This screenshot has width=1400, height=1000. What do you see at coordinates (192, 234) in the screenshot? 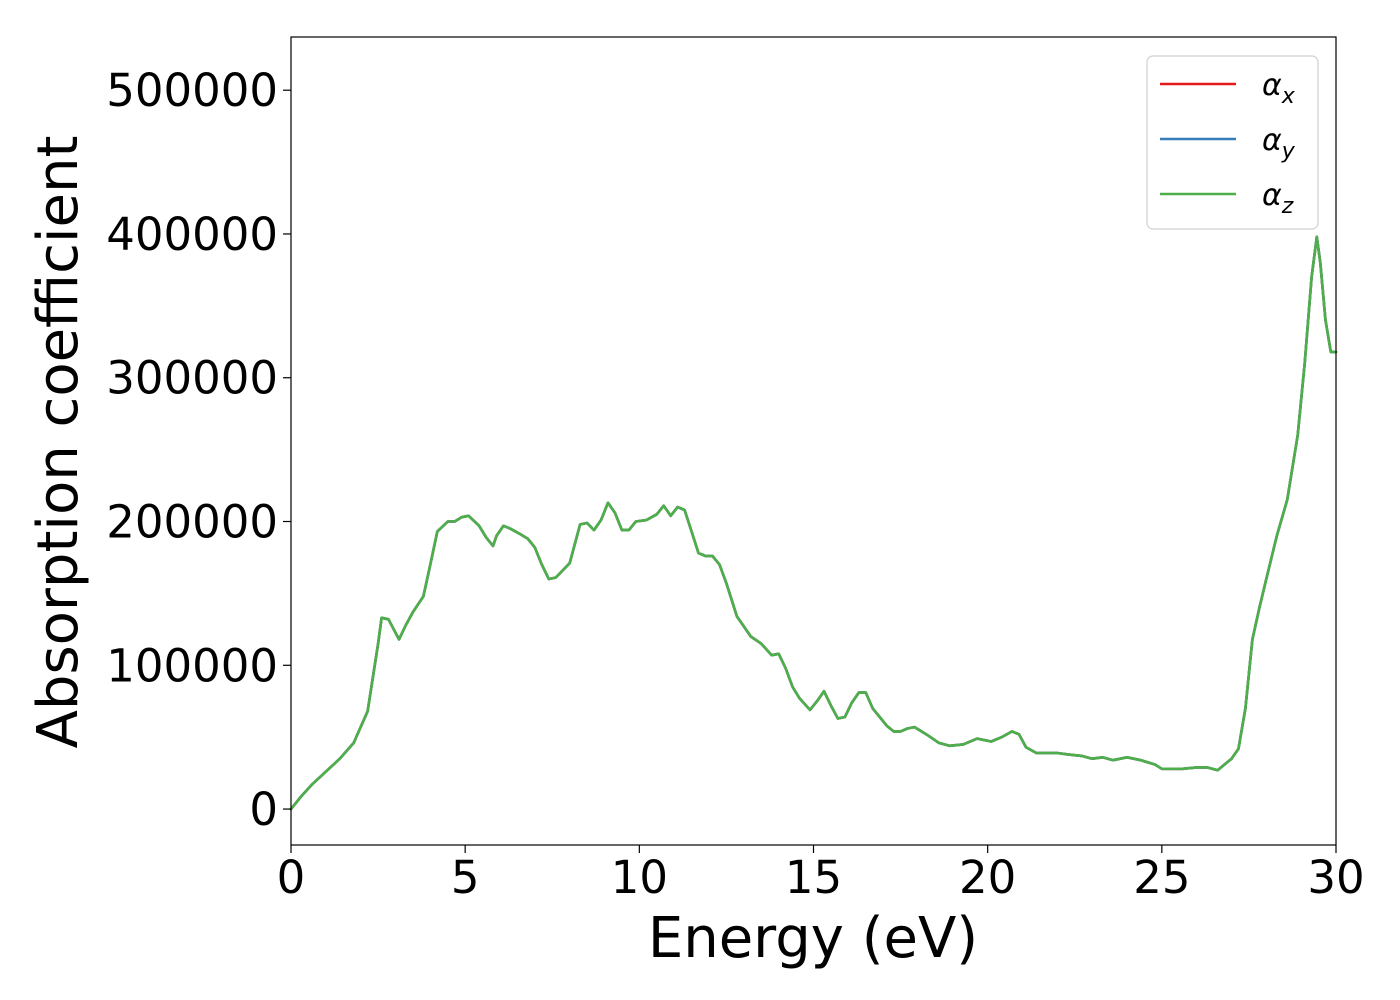
I see `y-tick-label: 400000` at bounding box center [192, 234].